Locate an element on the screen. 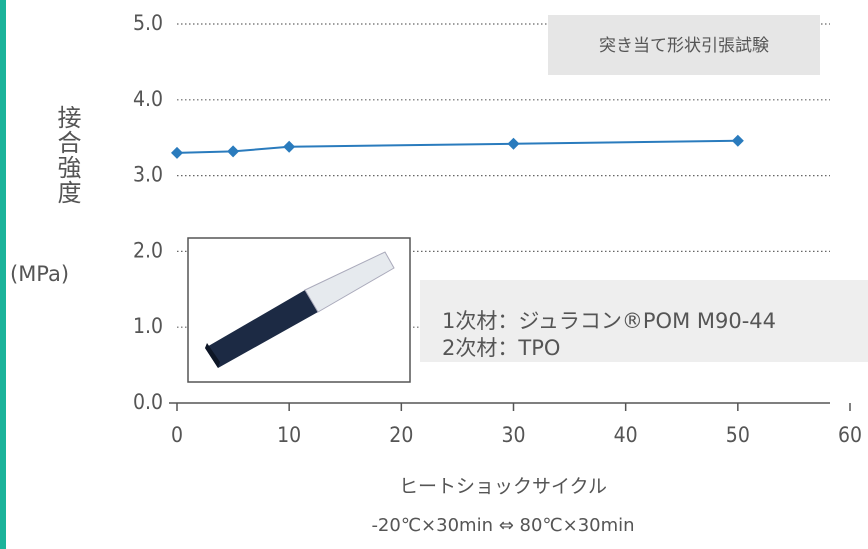  y-tick-label: 2.0 is located at coordinates (148, 250).